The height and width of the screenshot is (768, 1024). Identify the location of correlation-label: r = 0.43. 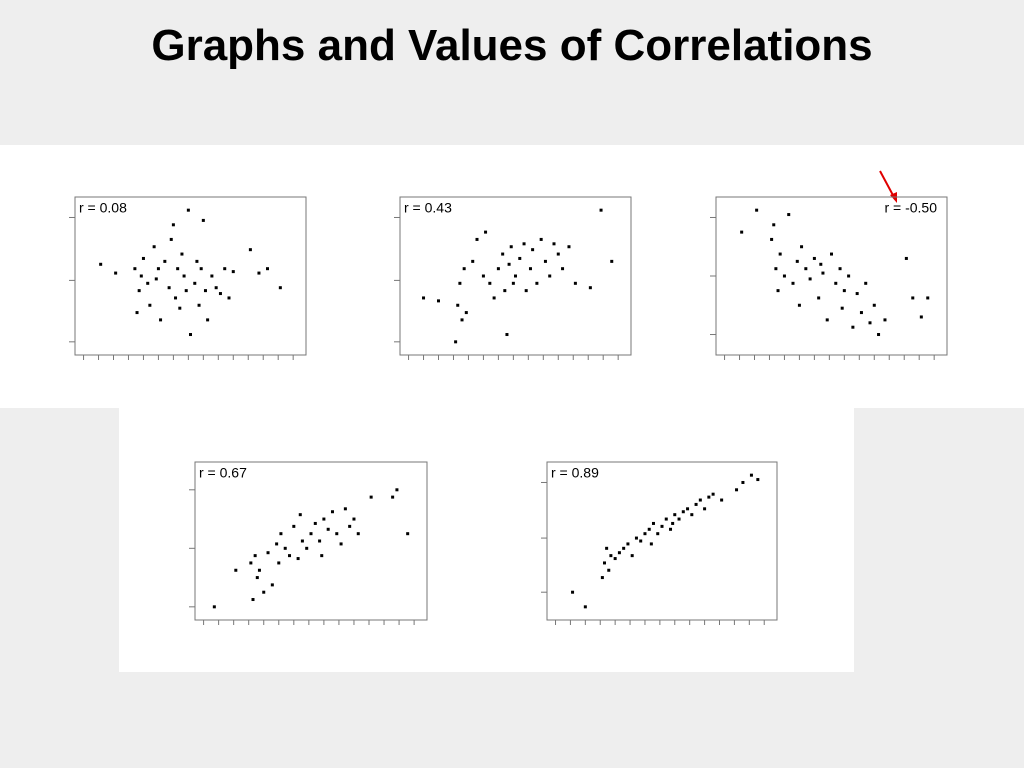
(428, 208).